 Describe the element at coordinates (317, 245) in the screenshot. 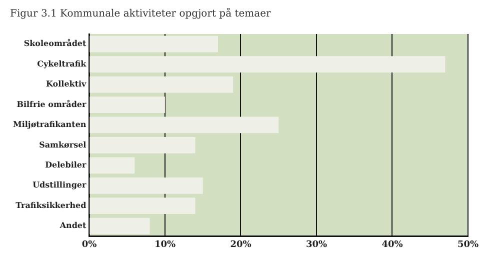

I see `x-tick-label: 30%` at that location.